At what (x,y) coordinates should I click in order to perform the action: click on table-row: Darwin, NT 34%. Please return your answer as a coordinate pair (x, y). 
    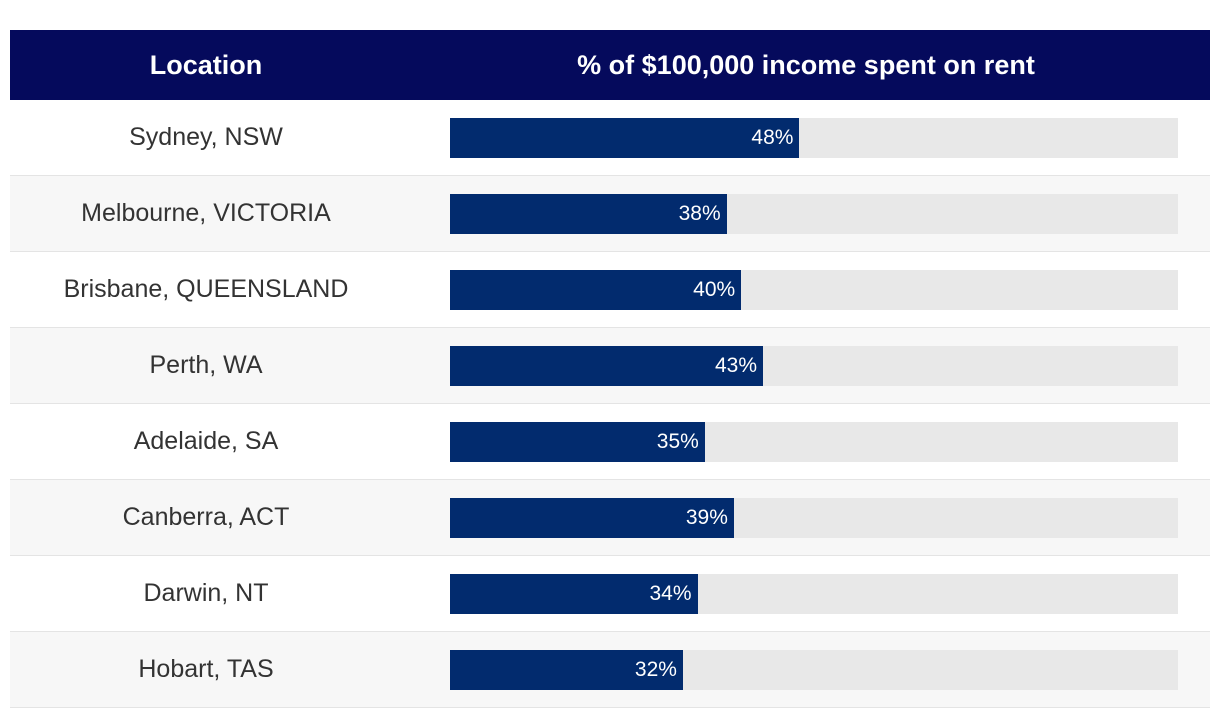
    Looking at the image, I should click on (610, 594).